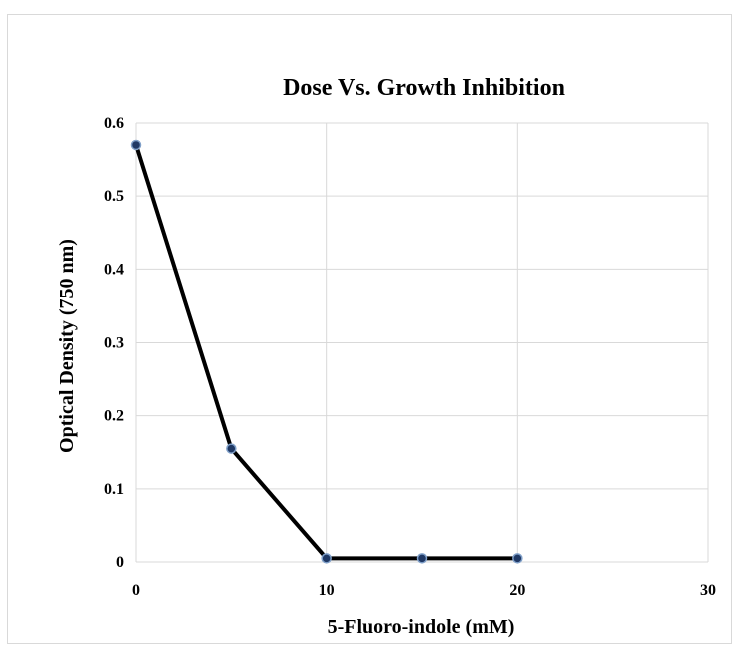 The width and height of the screenshot is (739, 648). What do you see at coordinates (114, 196) in the screenshot?
I see `y-tick-label: 0.5` at bounding box center [114, 196].